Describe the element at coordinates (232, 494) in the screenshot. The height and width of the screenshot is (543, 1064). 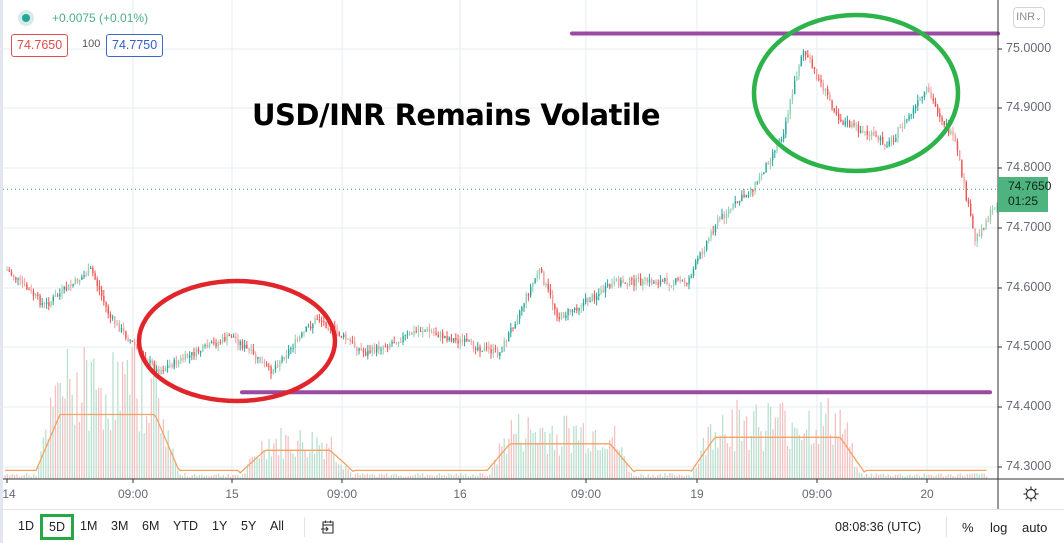
I see `time-axis-label: 15` at that location.